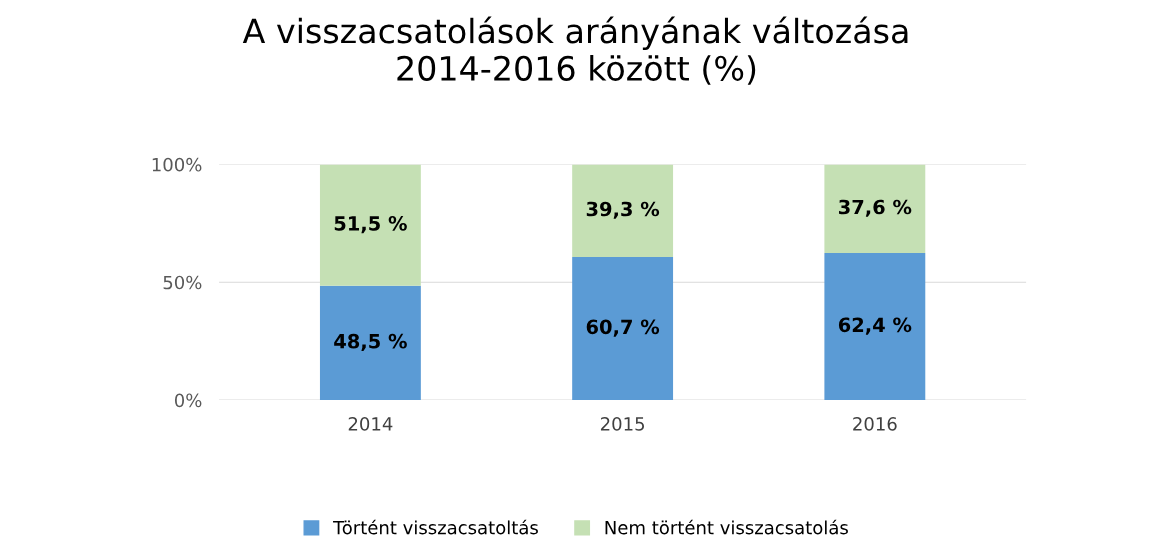  Describe the element at coordinates (182, 282) in the screenshot. I see `y-tick-label: 50%` at that location.